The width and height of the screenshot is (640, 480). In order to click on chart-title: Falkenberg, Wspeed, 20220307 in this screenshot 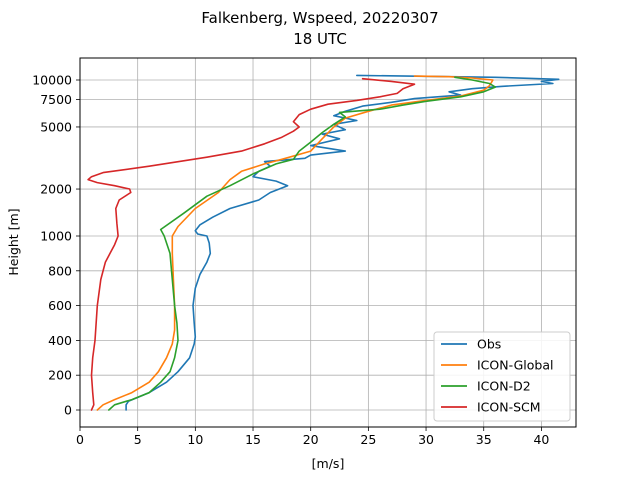, I will do `click(319, 18)`.